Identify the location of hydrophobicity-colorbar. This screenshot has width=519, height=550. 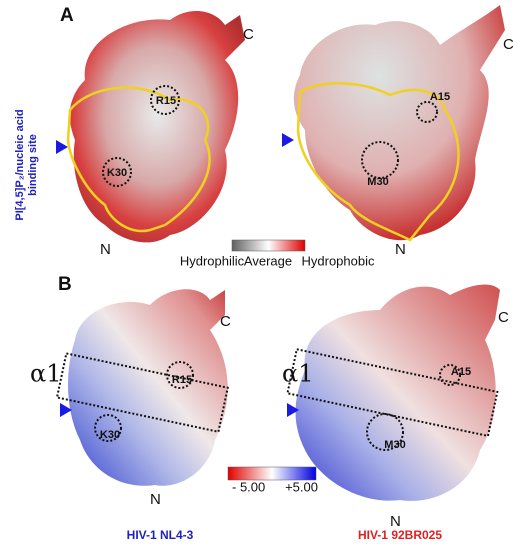
(268, 245).